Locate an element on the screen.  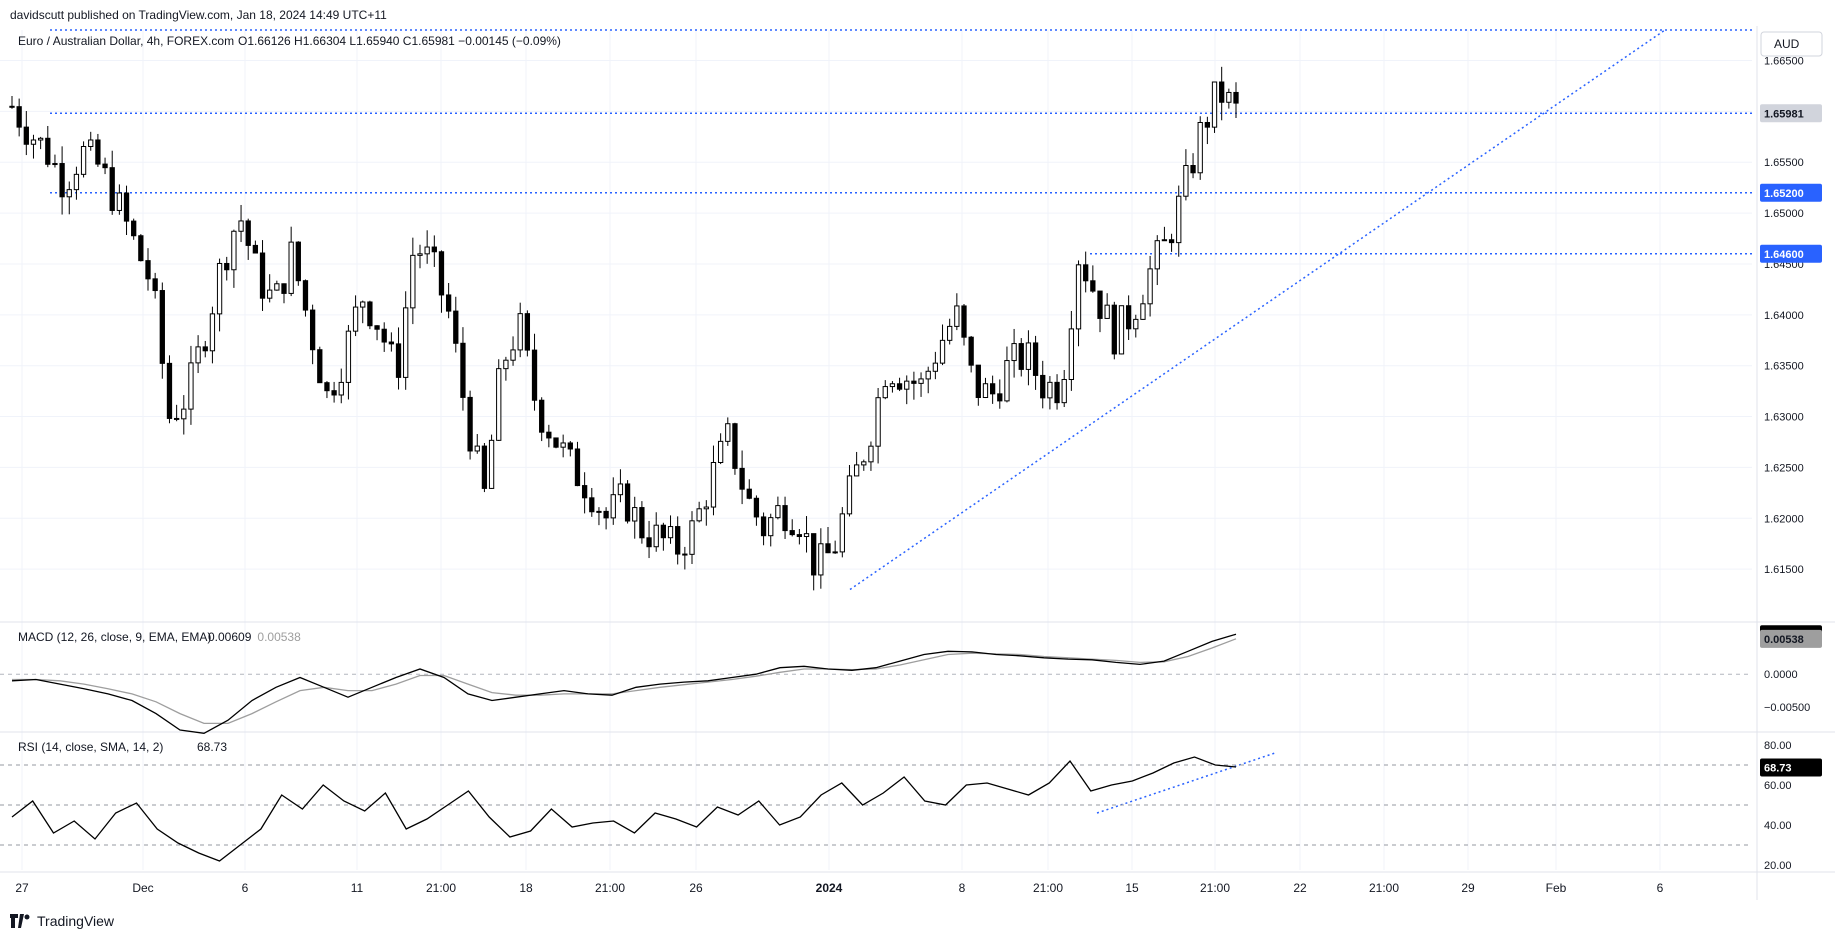
time-tick-3: 11 is located at coordinates (357, 888).